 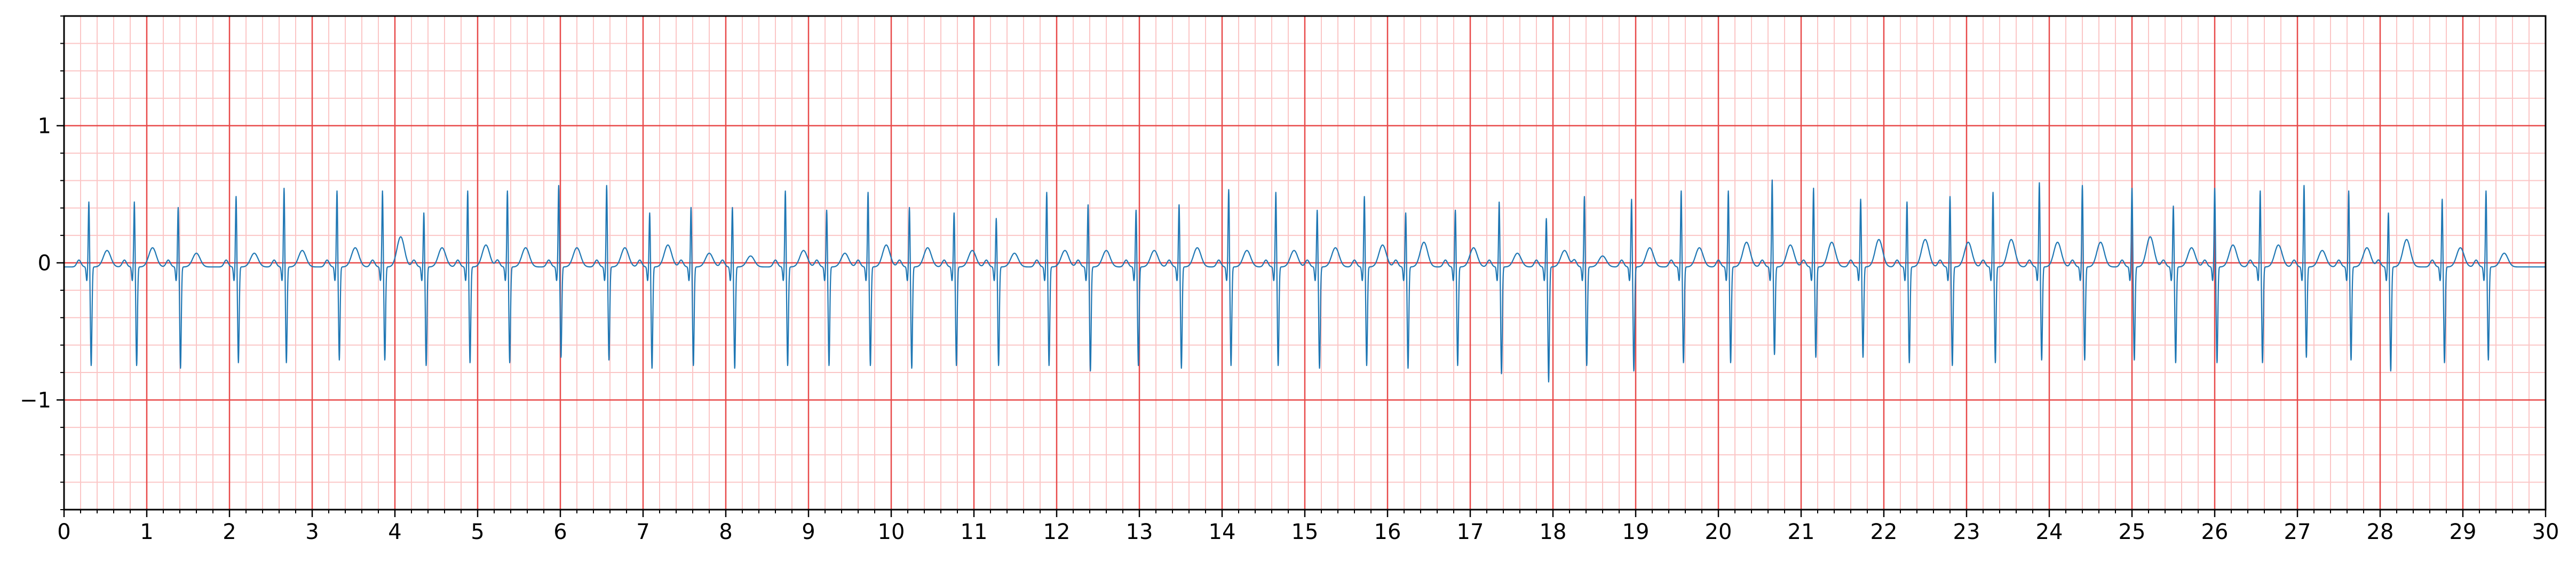 I want to click on x-tick-label: 16, so click(x=1387, y=532).